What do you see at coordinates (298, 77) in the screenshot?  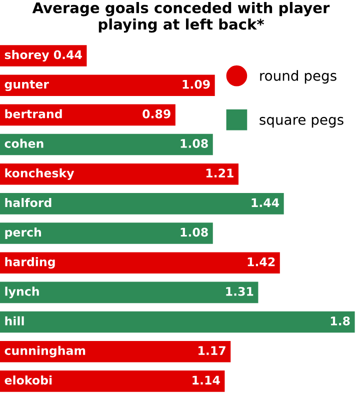 I see `legend-label: round pegs` at bounding box center [298, 77].